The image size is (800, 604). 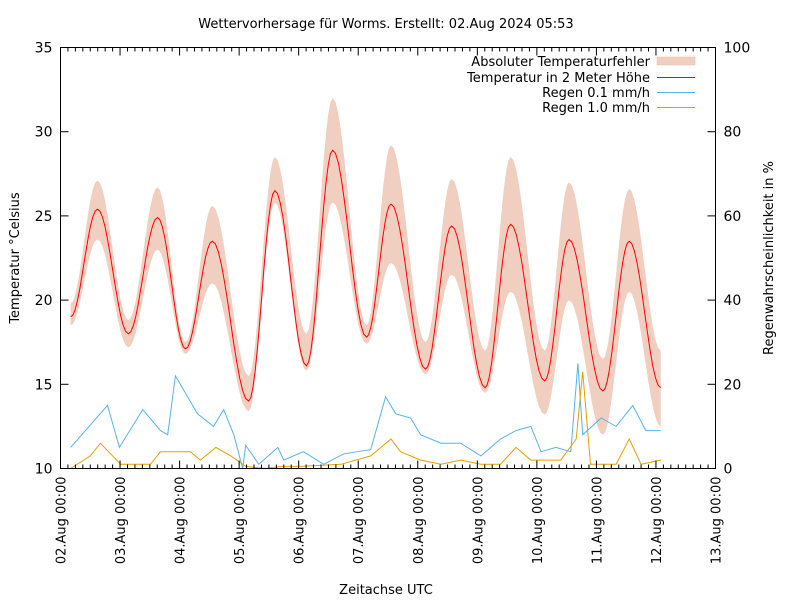 What do you see at coordinates (121, 521) in the screenshot?
I see `x-tick-label: 03.Aug 00:00` at bounding box center [121, 521].